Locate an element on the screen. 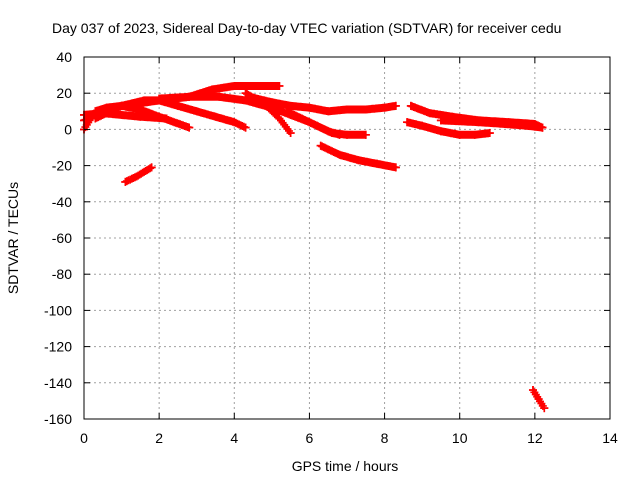 This screenshot has width=640, height=480. y-tick-label: 20 is located at coordinates (64, 93).